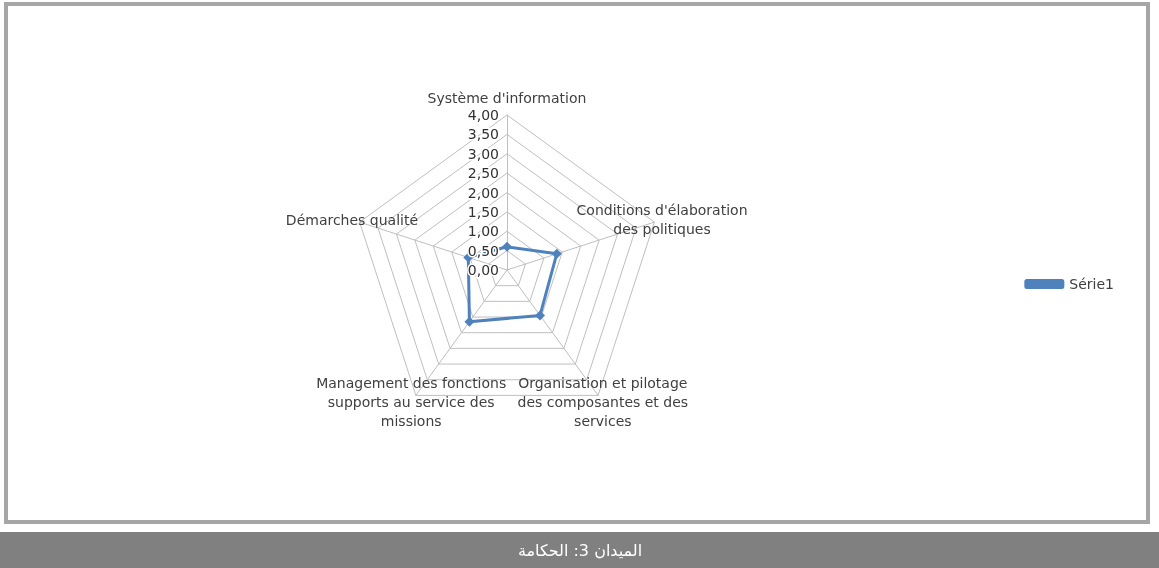 The height and width of the screenshot is (568, 1159). I want to click on y-tick-label: 3,00, so click(483, 153).